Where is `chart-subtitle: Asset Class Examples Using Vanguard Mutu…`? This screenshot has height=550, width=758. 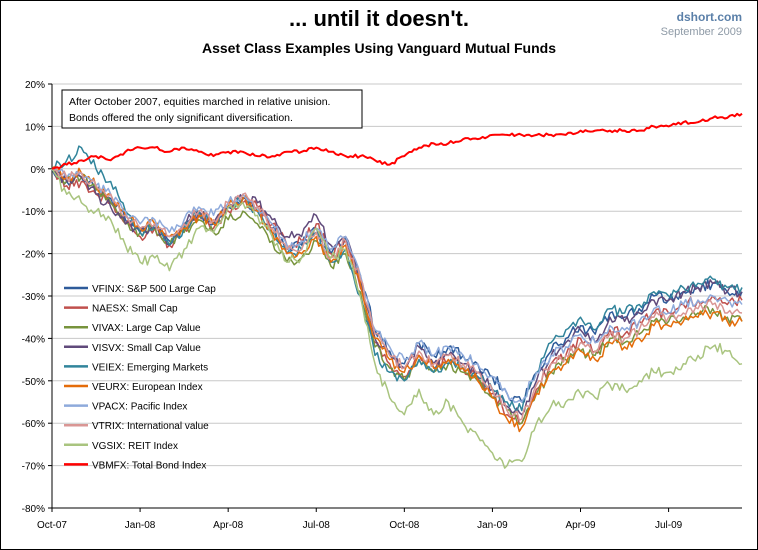 chart-subtitle: Asset Class Examples Using Vanguard Mutu… is located at coordinates (379, 48).